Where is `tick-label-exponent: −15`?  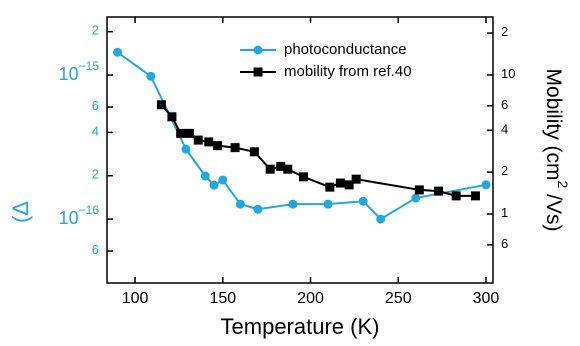 tick-label-exponent: −15 is located at coordinates (89, 66).